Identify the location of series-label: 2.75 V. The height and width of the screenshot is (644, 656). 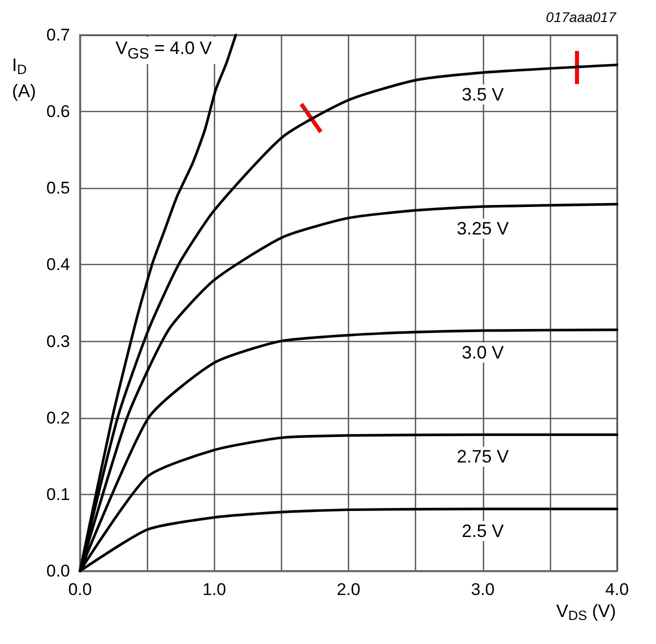
(482, 456).